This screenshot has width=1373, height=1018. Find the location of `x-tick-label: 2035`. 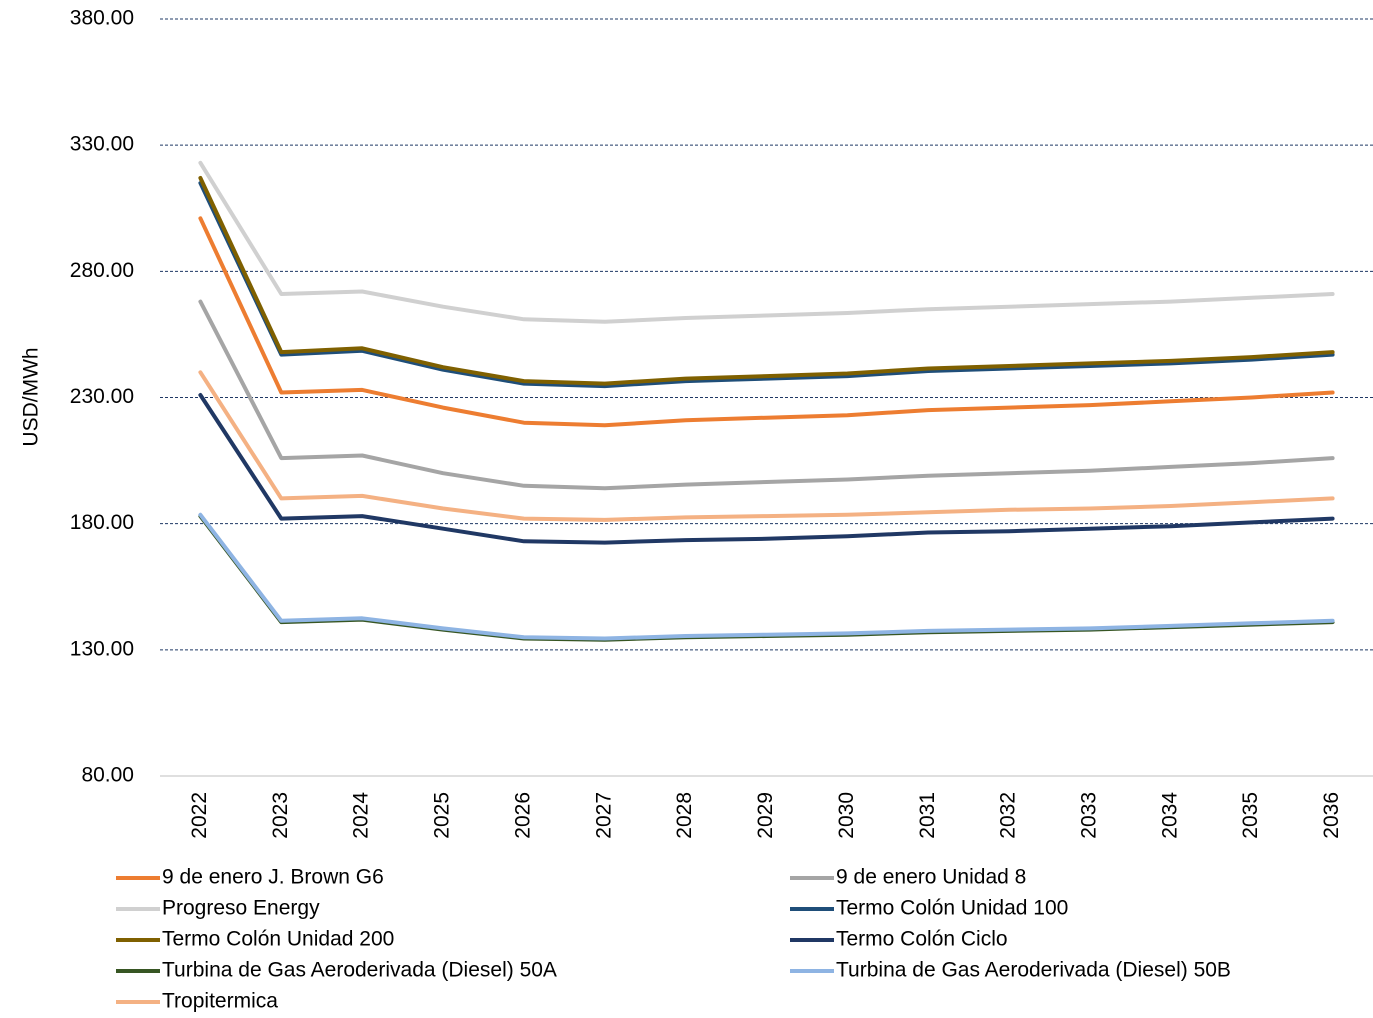

x-tick-label: 2035 is located at coordinates (1250, 815).